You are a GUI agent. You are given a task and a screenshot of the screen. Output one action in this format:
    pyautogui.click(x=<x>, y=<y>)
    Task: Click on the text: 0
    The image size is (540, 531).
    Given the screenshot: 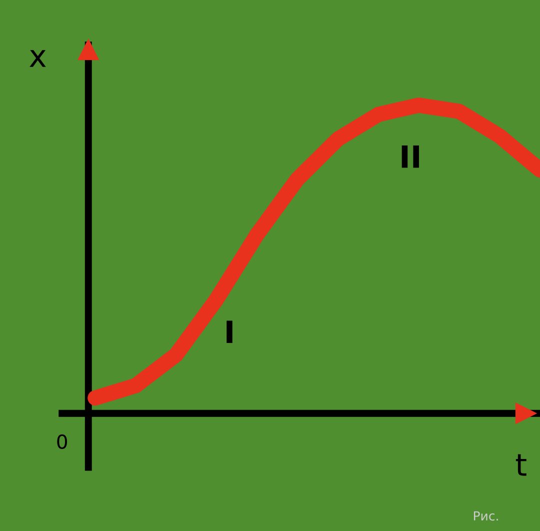 What is the action you would take?
    pyautogui.click(x=62, y=442)
    